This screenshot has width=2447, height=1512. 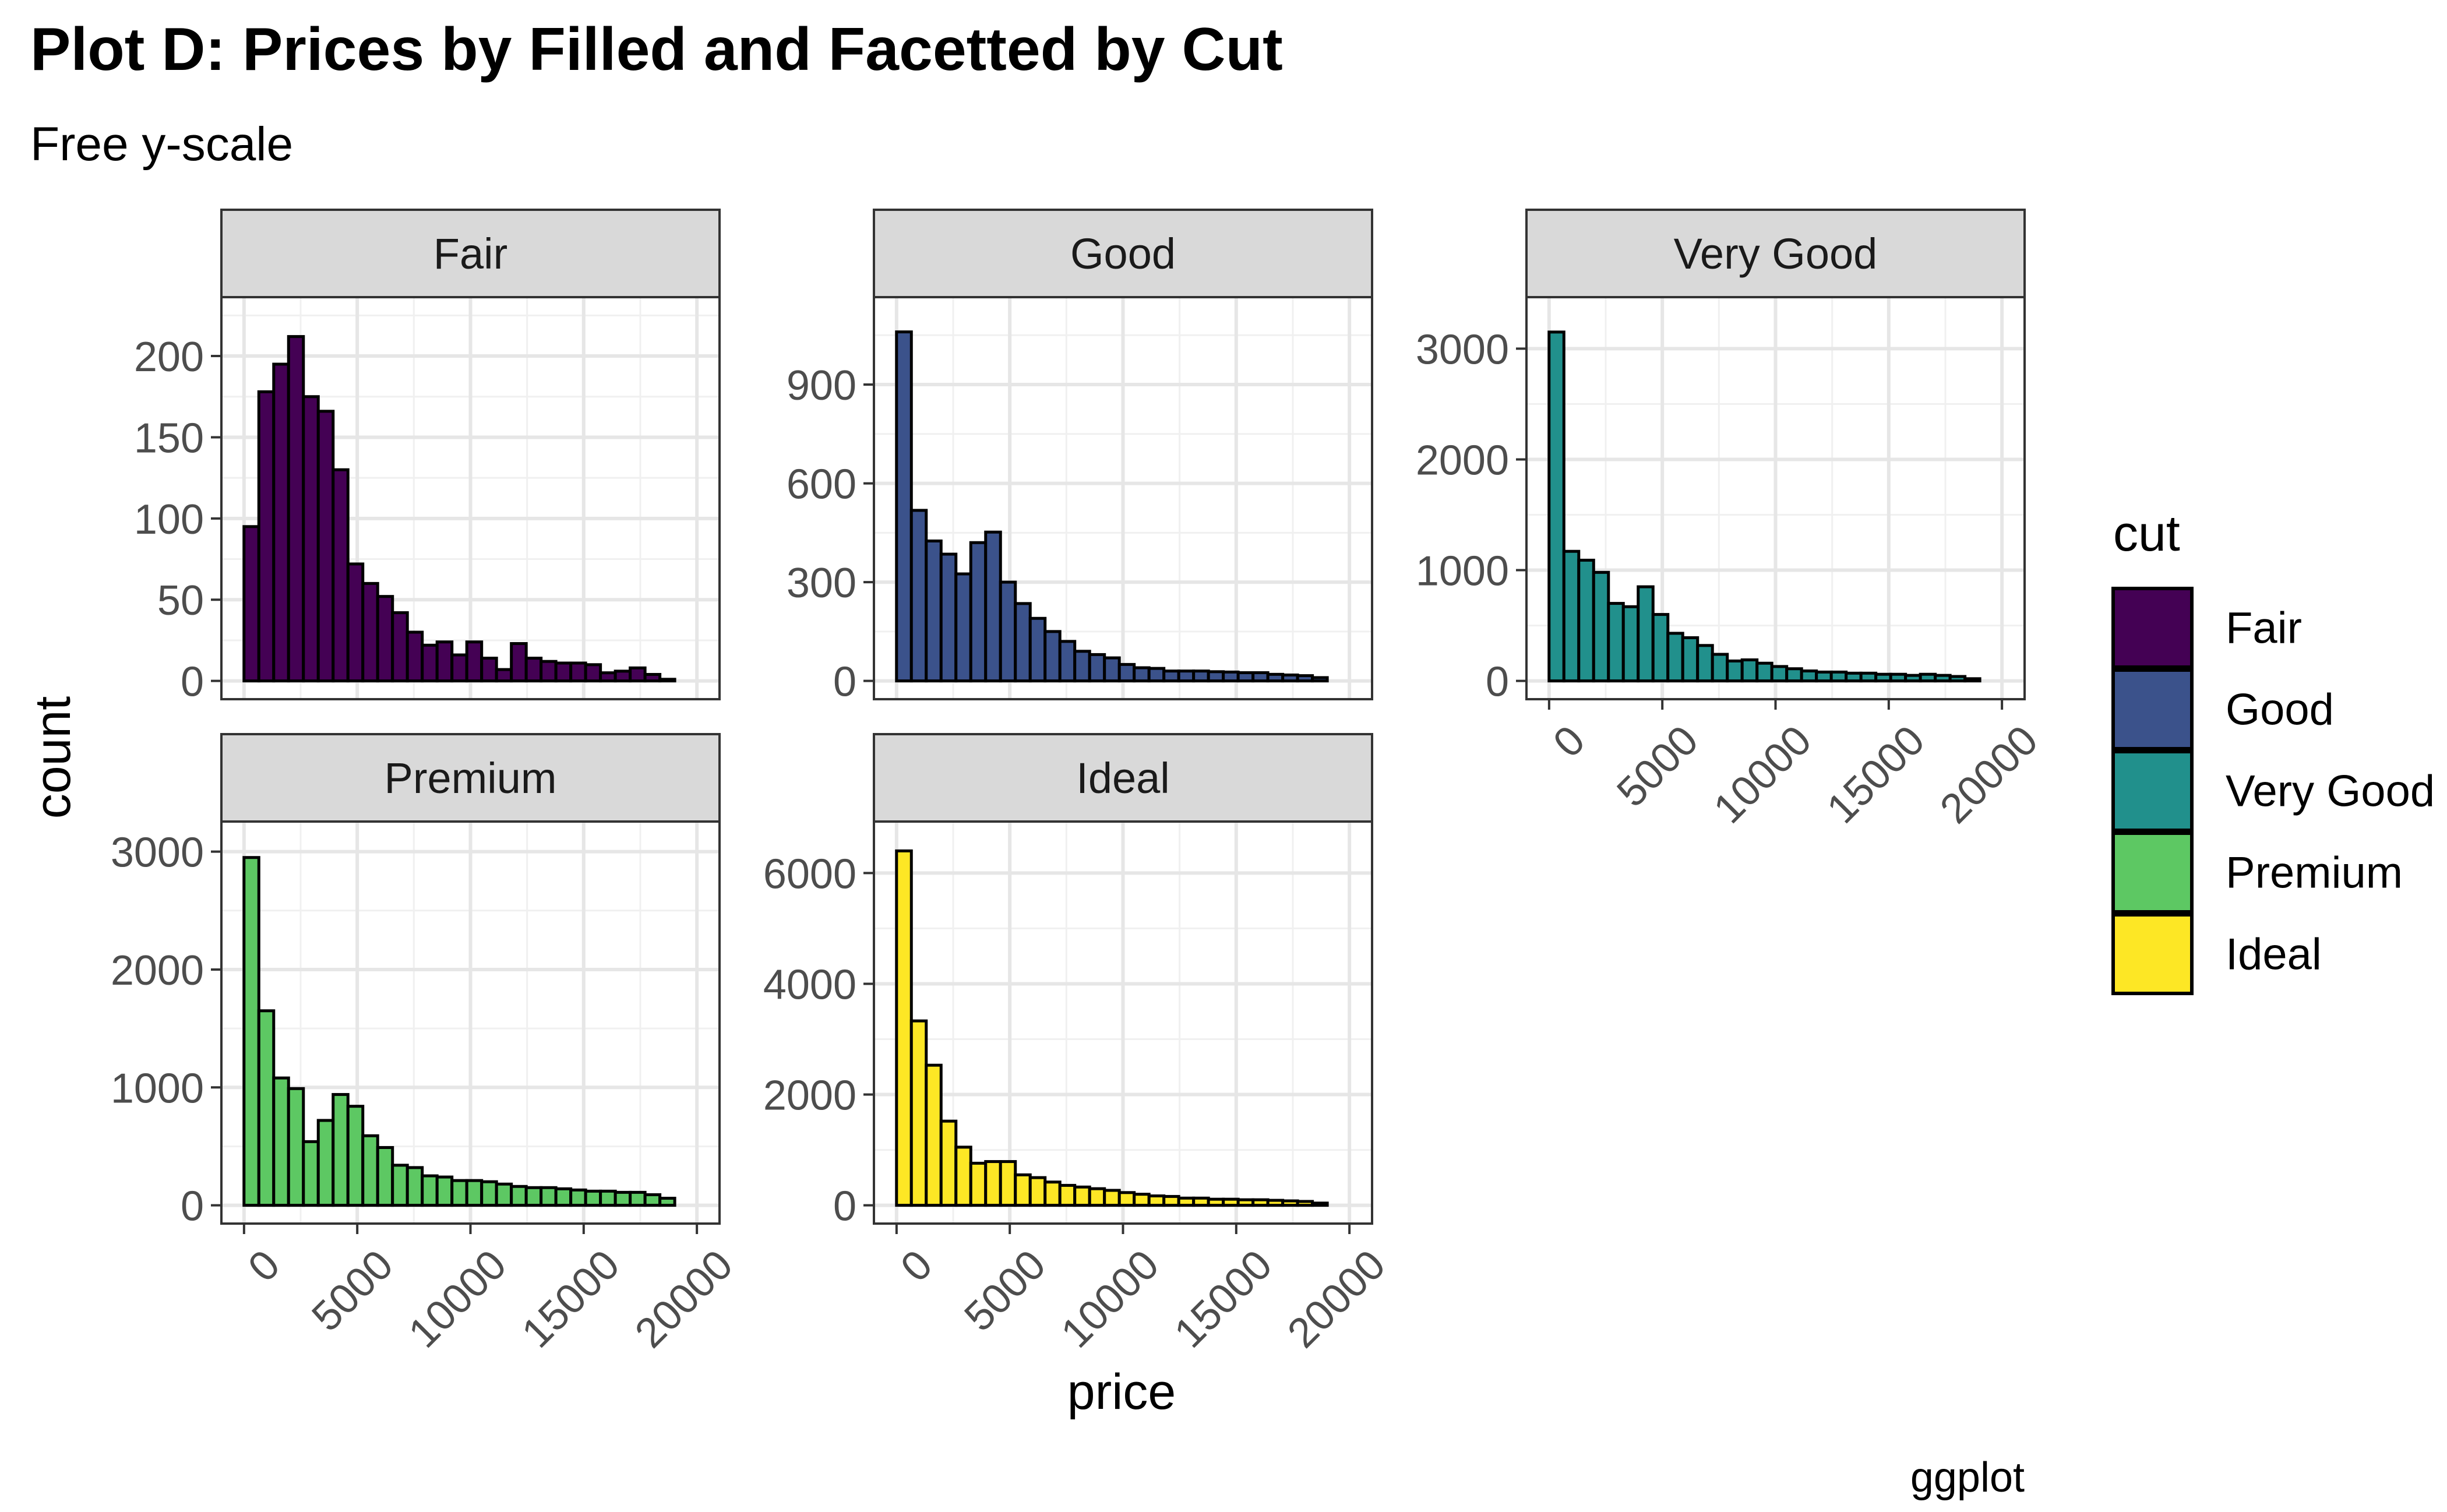 What do you see at coordinates (161, 144) in the screenshot?
I see `chart-subtitle: Free y-scale` at bounding box center [161, 144].